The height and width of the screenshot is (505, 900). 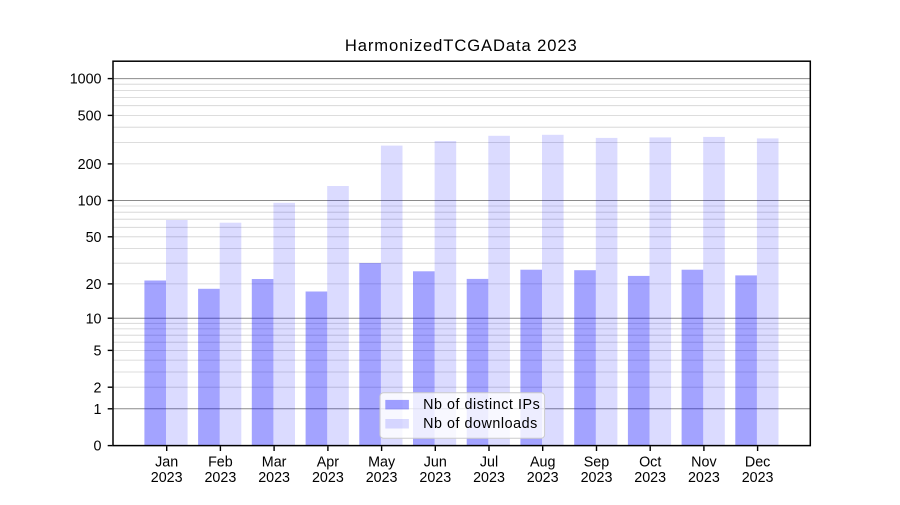 What do you see at coordinates (461, 45) in the screenshot?
I see `svg-text: HarmonizedTCGAData 2023` at bounding box center [461, 45].